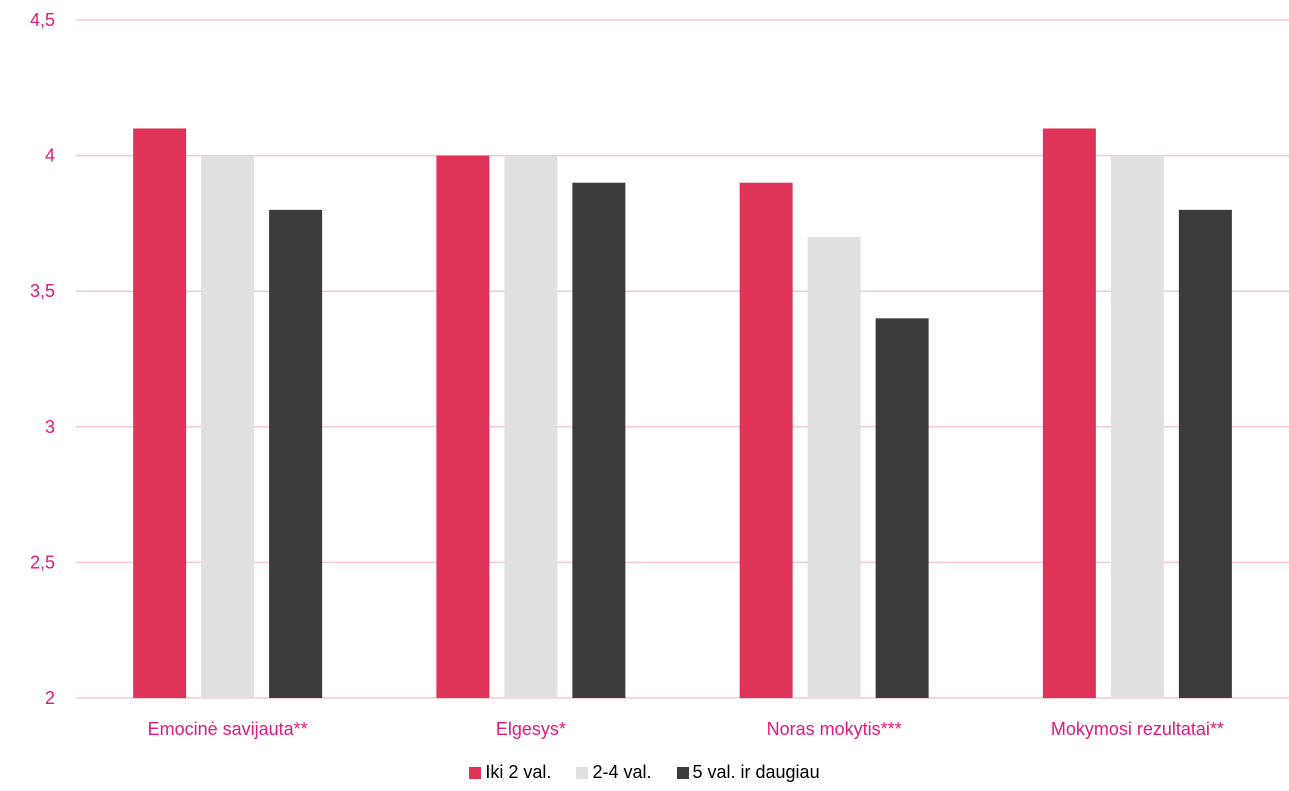 Image resolution: width=1289 pixels, height=791 pixels. What do you see at coordinates (756, 772) in the screenshot?
I see `legend-label: 5 val. ir daugiau` at bounding box center [756, 772].